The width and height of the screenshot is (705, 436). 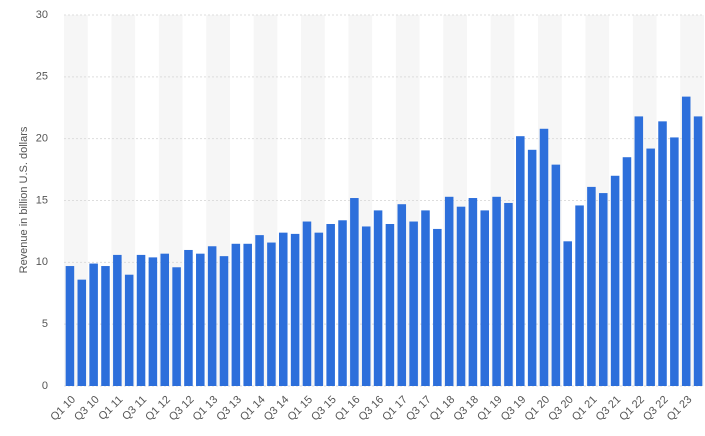 I want to click on x-tick-label: Q1 12, so click(x=158, y=409).